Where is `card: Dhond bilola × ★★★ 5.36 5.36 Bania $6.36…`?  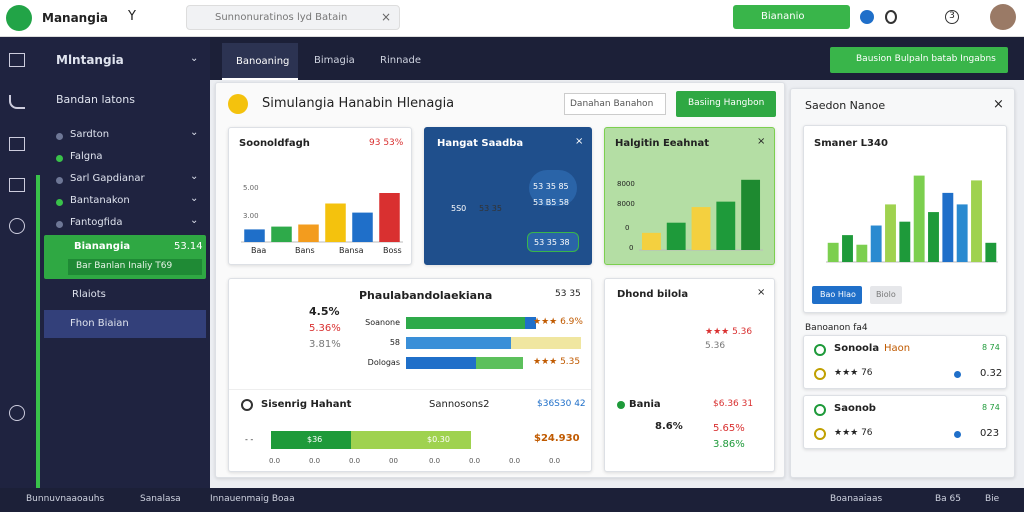
card: Dhond bilola × ★★★ 5.36 5.36 Bania $6.36… is located at coordinates (689, 375).